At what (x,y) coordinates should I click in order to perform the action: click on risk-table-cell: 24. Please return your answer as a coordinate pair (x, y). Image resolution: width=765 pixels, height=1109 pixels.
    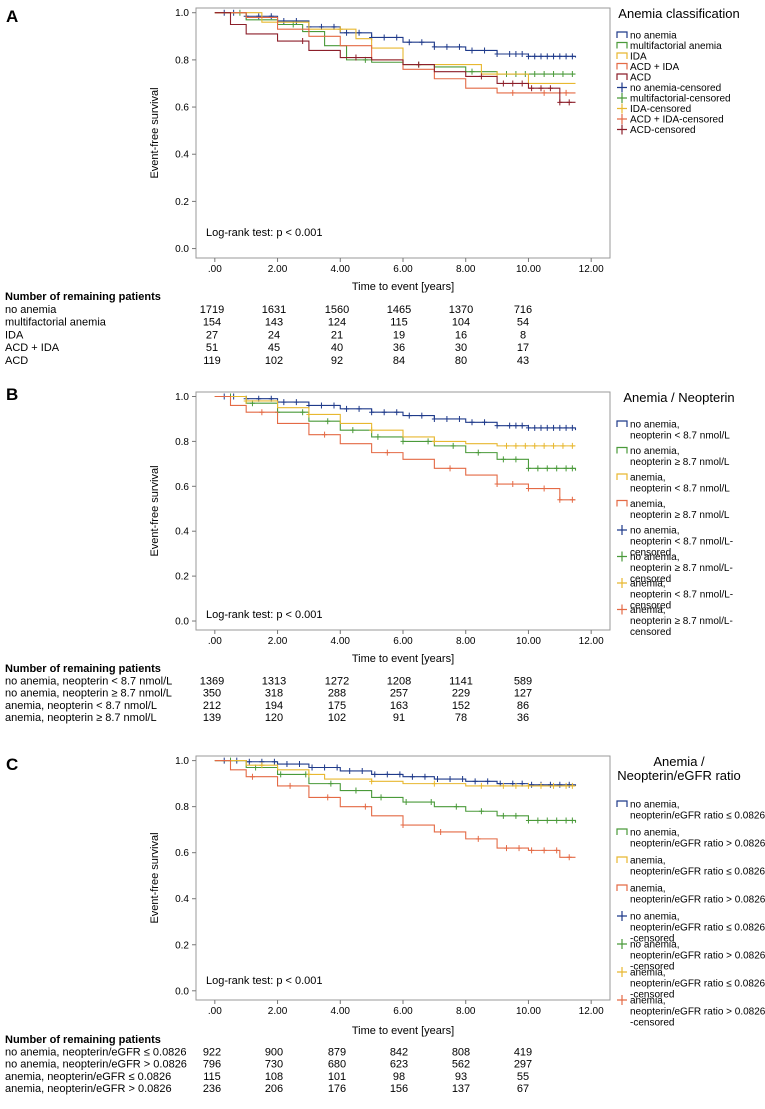
    Looking at the image, I should click on (274, 335).